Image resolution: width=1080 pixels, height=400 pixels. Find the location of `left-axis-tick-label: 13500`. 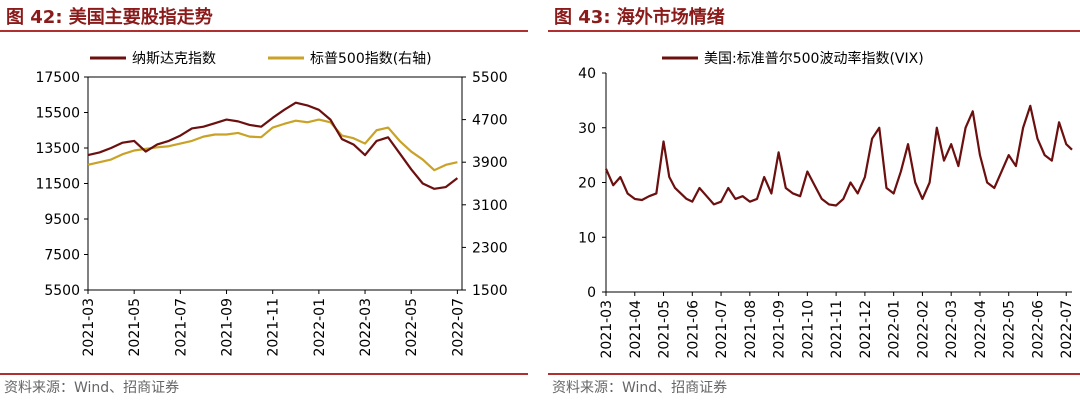

left-axis-tick-label: 13500 is located at coordinates (57, 149).